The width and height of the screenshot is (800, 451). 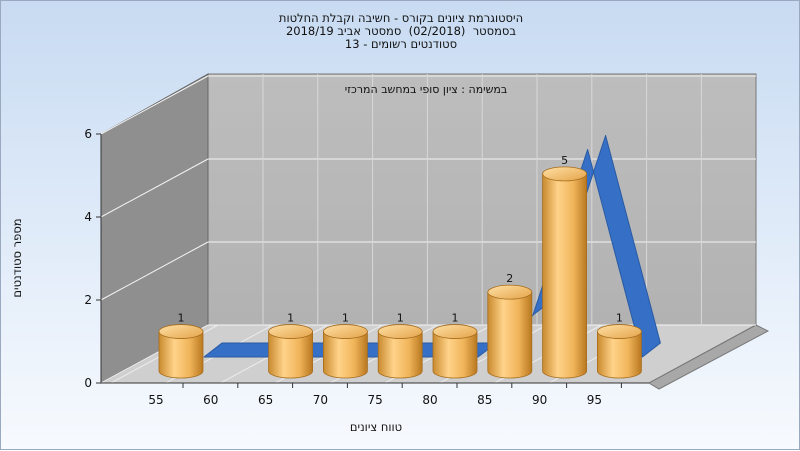 What do you see at coordinates (210, 400) in the screenshot?
I see `x-tick-label: 60` at bounding box center [210, 400].